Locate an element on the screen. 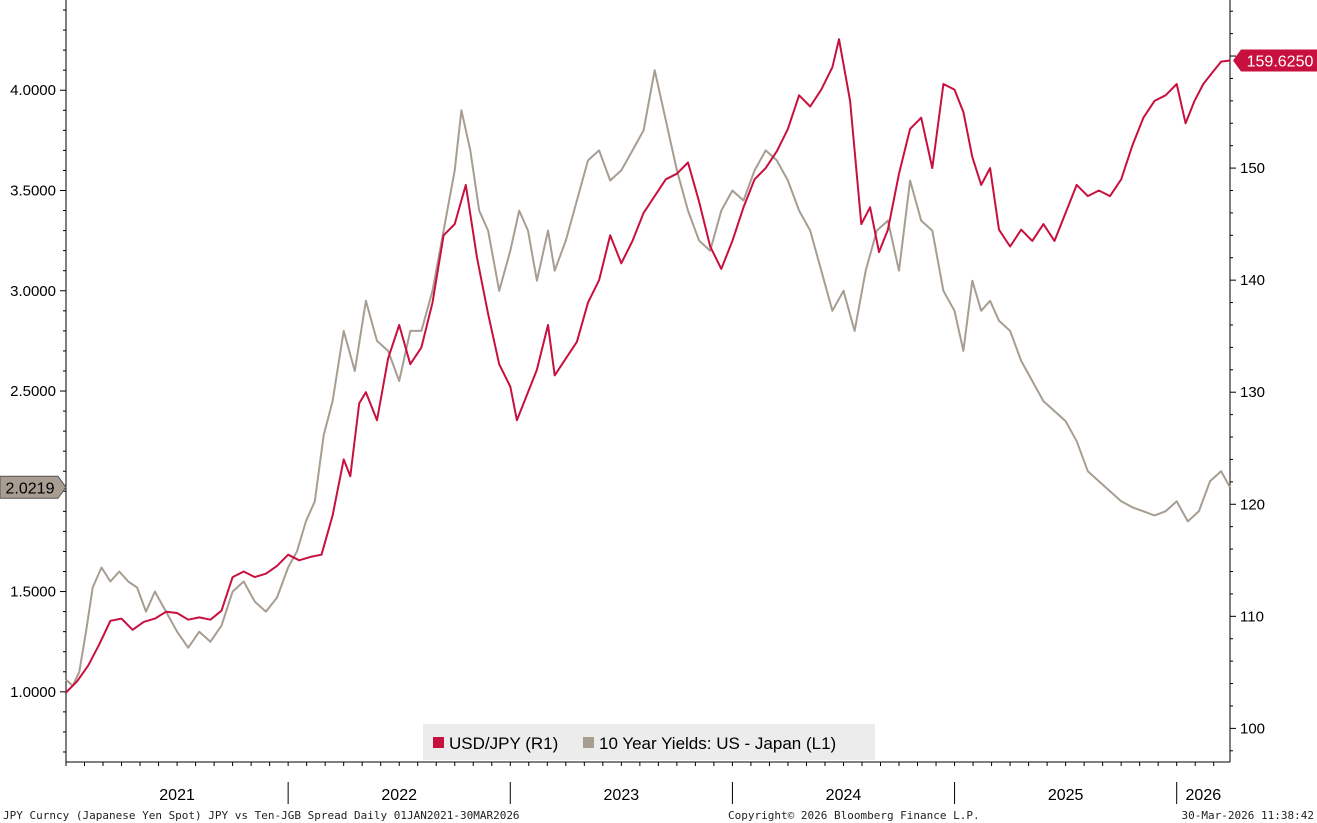 The image size is (1317, 823). x-axis-tick-label: 2021 is located at coordinates (177, 795).